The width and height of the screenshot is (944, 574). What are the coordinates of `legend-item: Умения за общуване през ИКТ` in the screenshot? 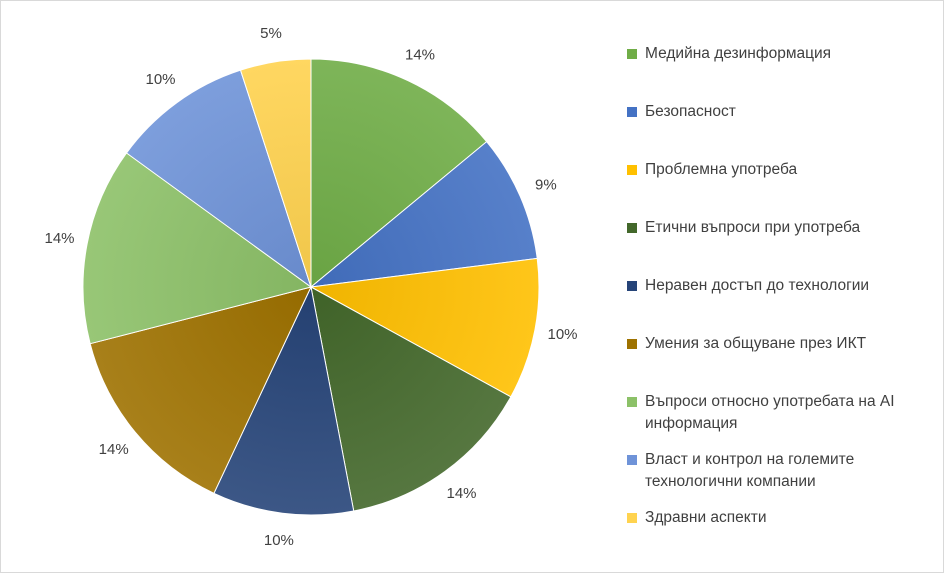 It's located at (746, 344).